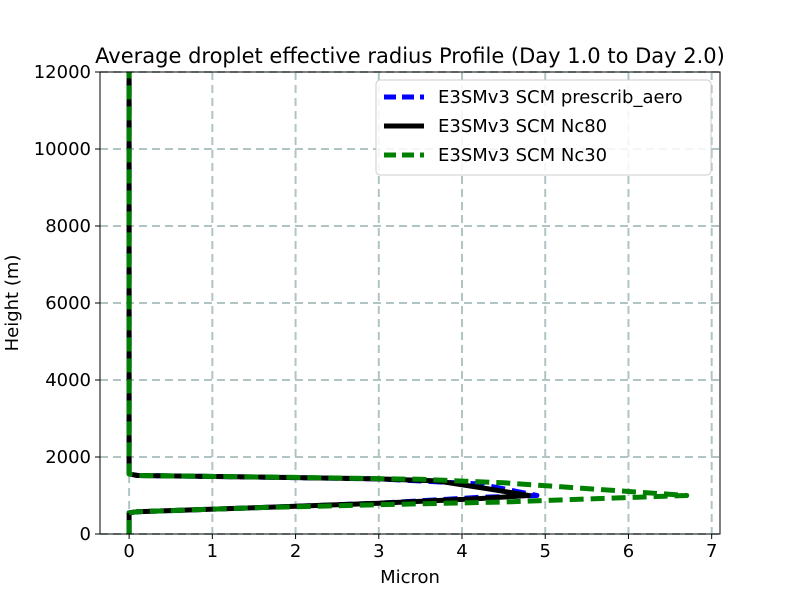 The height and width of the screenshot is (600, 800). What do you see at coordinates (62, 72) in the screenshot?
I see `y-tick-label: 12000` at bounding box center [62, 72].